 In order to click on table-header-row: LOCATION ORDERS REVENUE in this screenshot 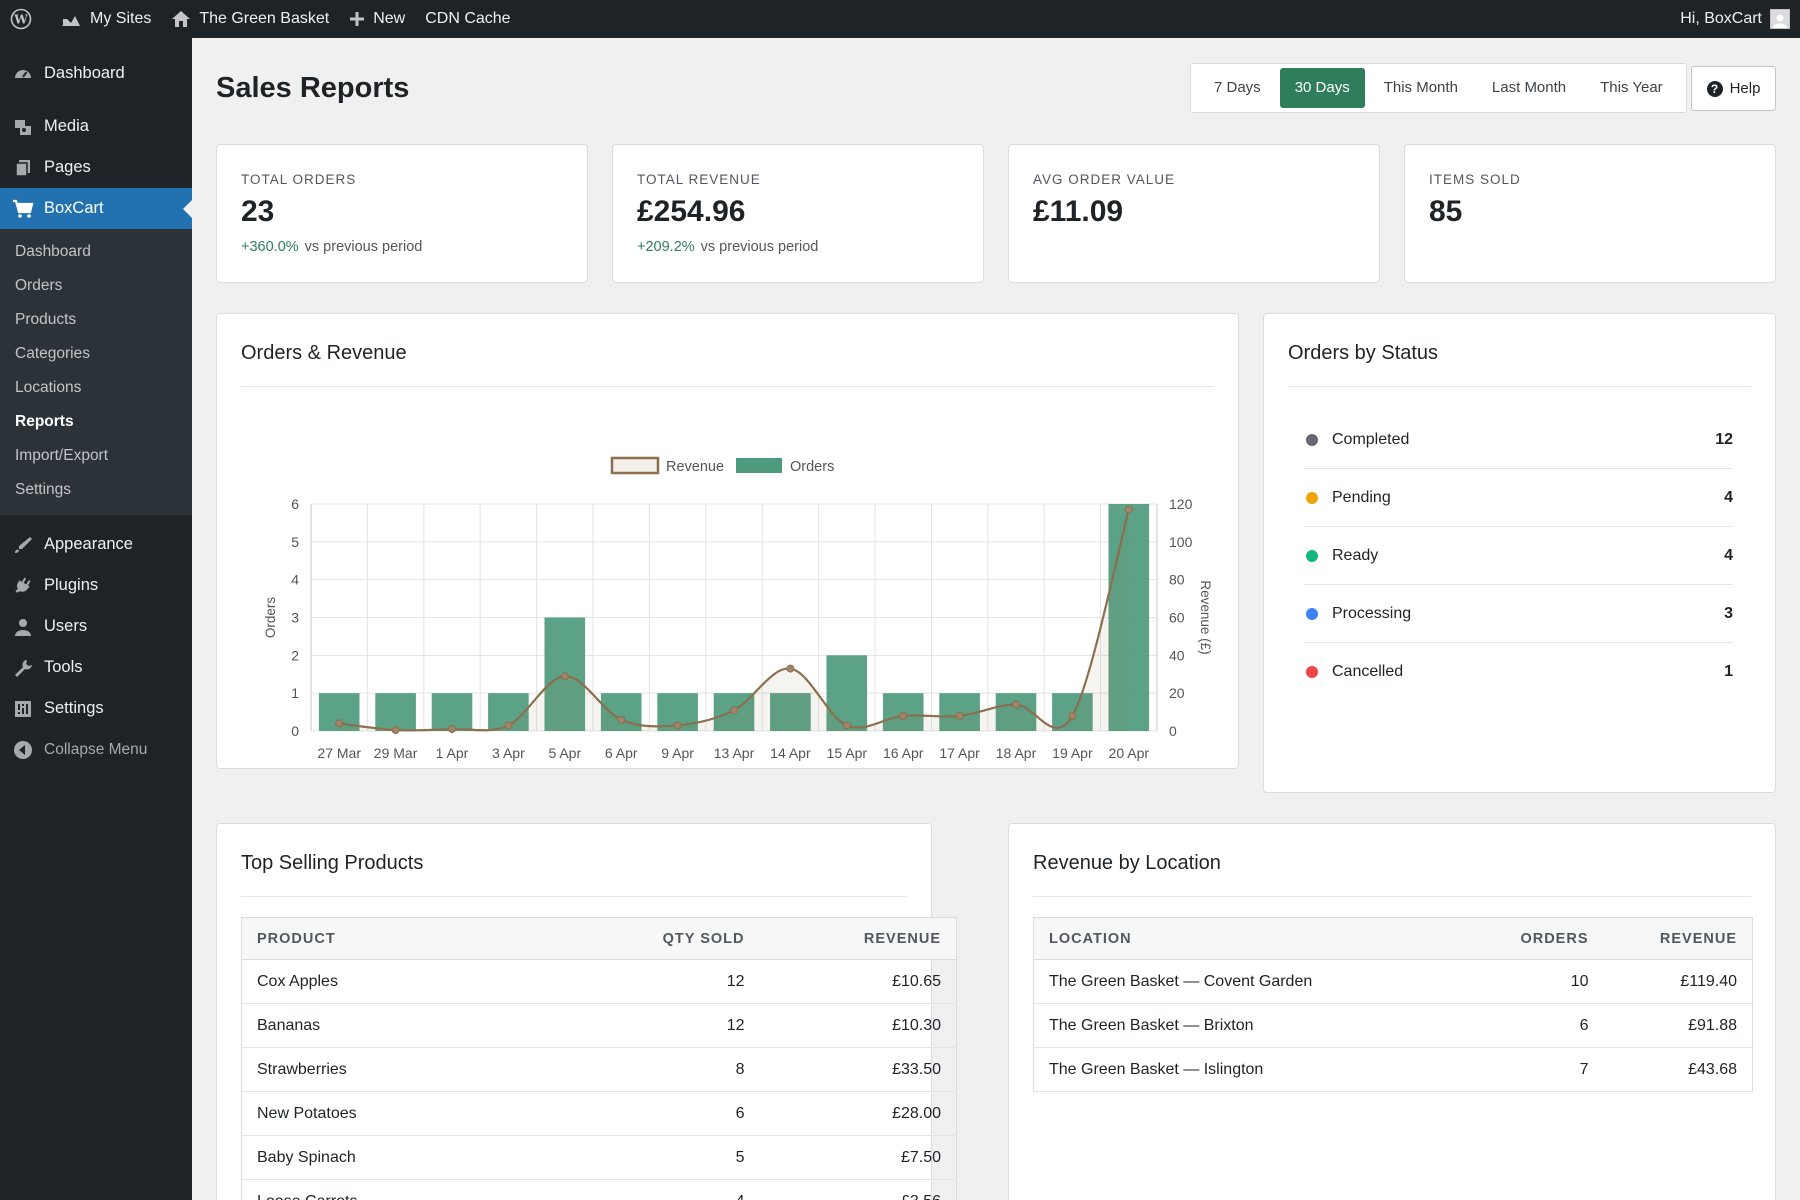, I will do `click(1393, 938)`.